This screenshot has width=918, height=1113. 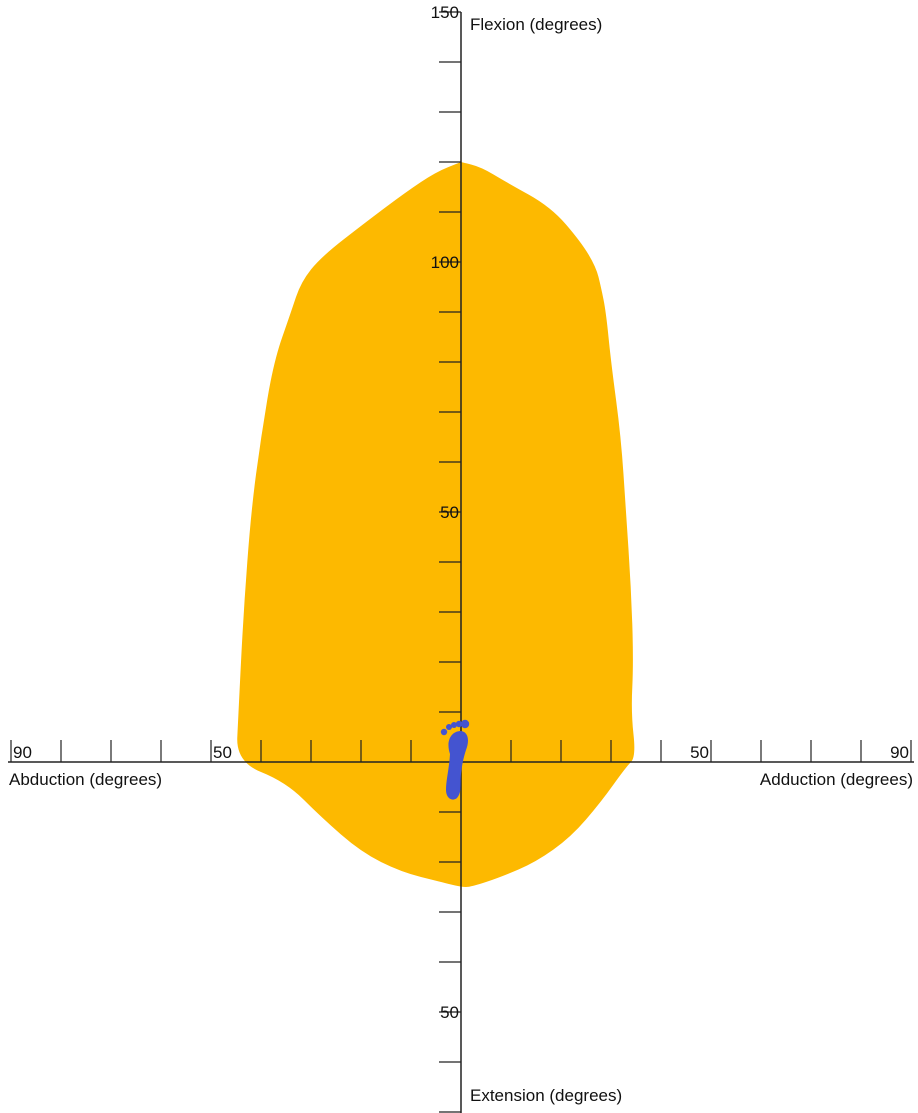 I want to click on abduction-axis-label: Abduction (degrees), so click(x=85, y=779).